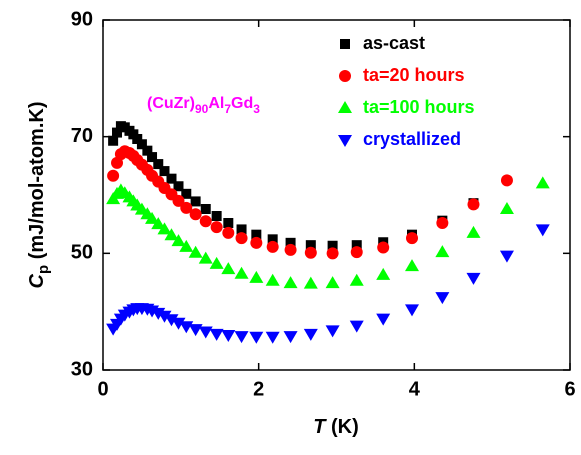 The width and height of the screenshot is (581, 455). I want to click on legend-label: as-cast, so click(394, 43).